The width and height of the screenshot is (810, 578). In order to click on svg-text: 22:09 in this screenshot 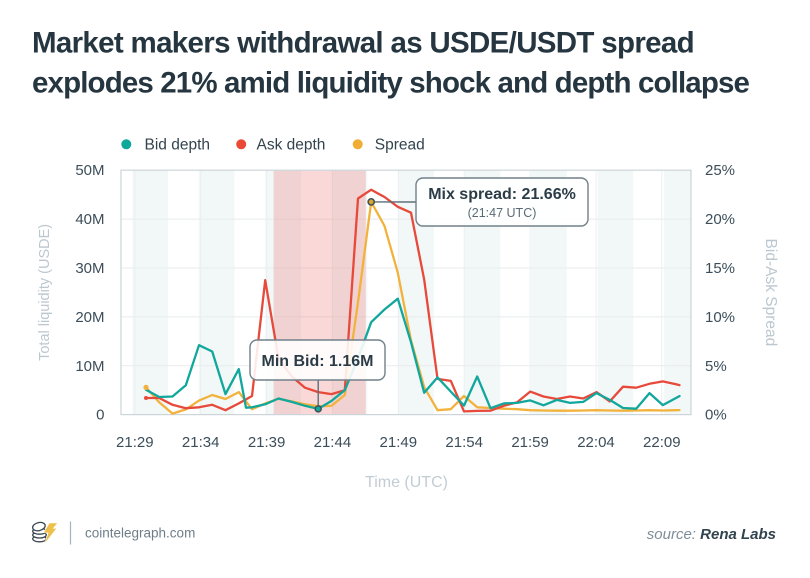, I will do `click(662, 442)`.